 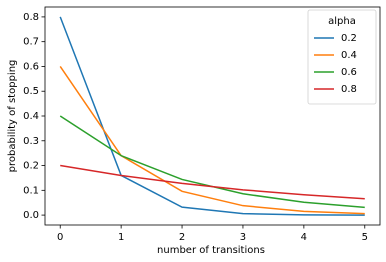 What do you see at coordinates (342, 21) in the screenshot?
I see `legend-title: alpha` at bounding box center [342, 21].